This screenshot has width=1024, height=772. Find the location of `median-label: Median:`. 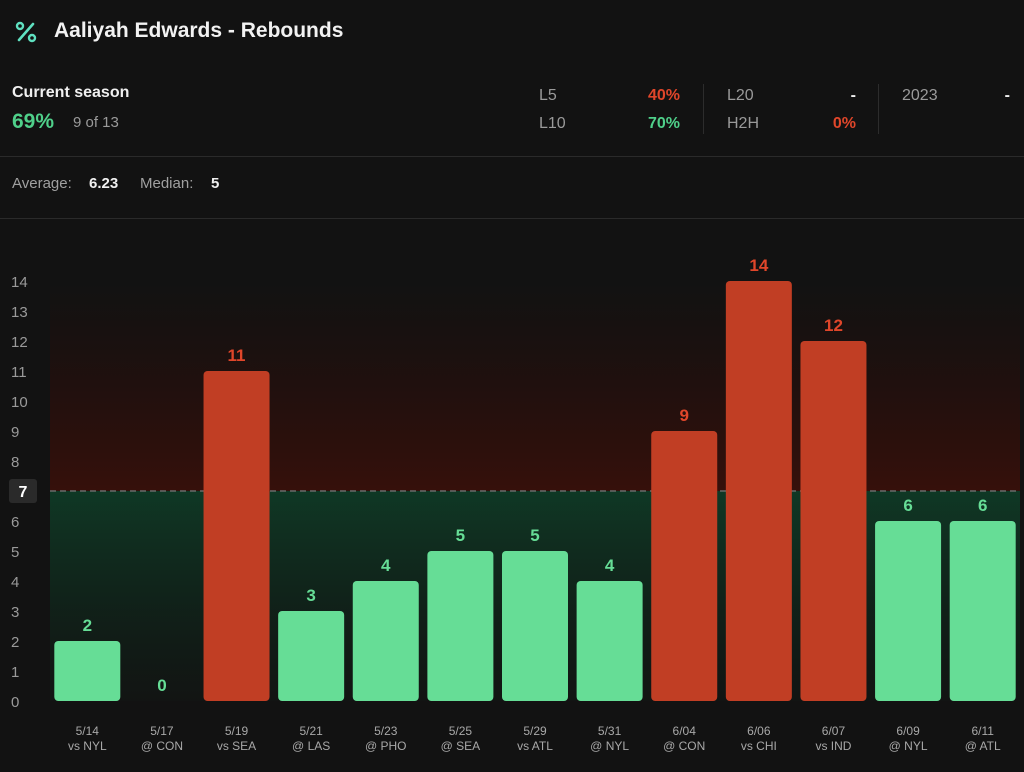

median-label: Median: is located at coordinates (167, 183).